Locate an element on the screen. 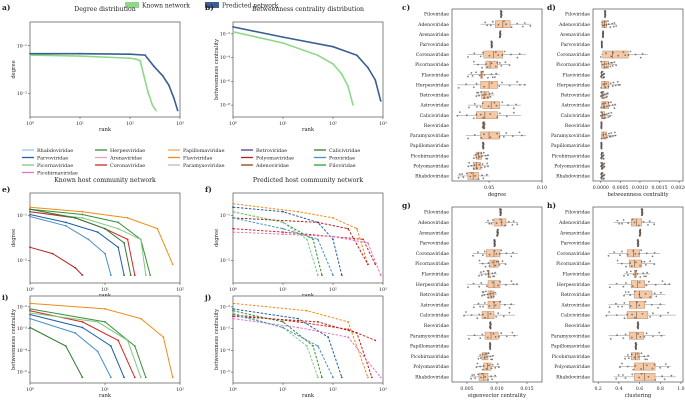 The image size is (685, 404). panel-h-xlabel: clustering is located at coordinates (638, 396).